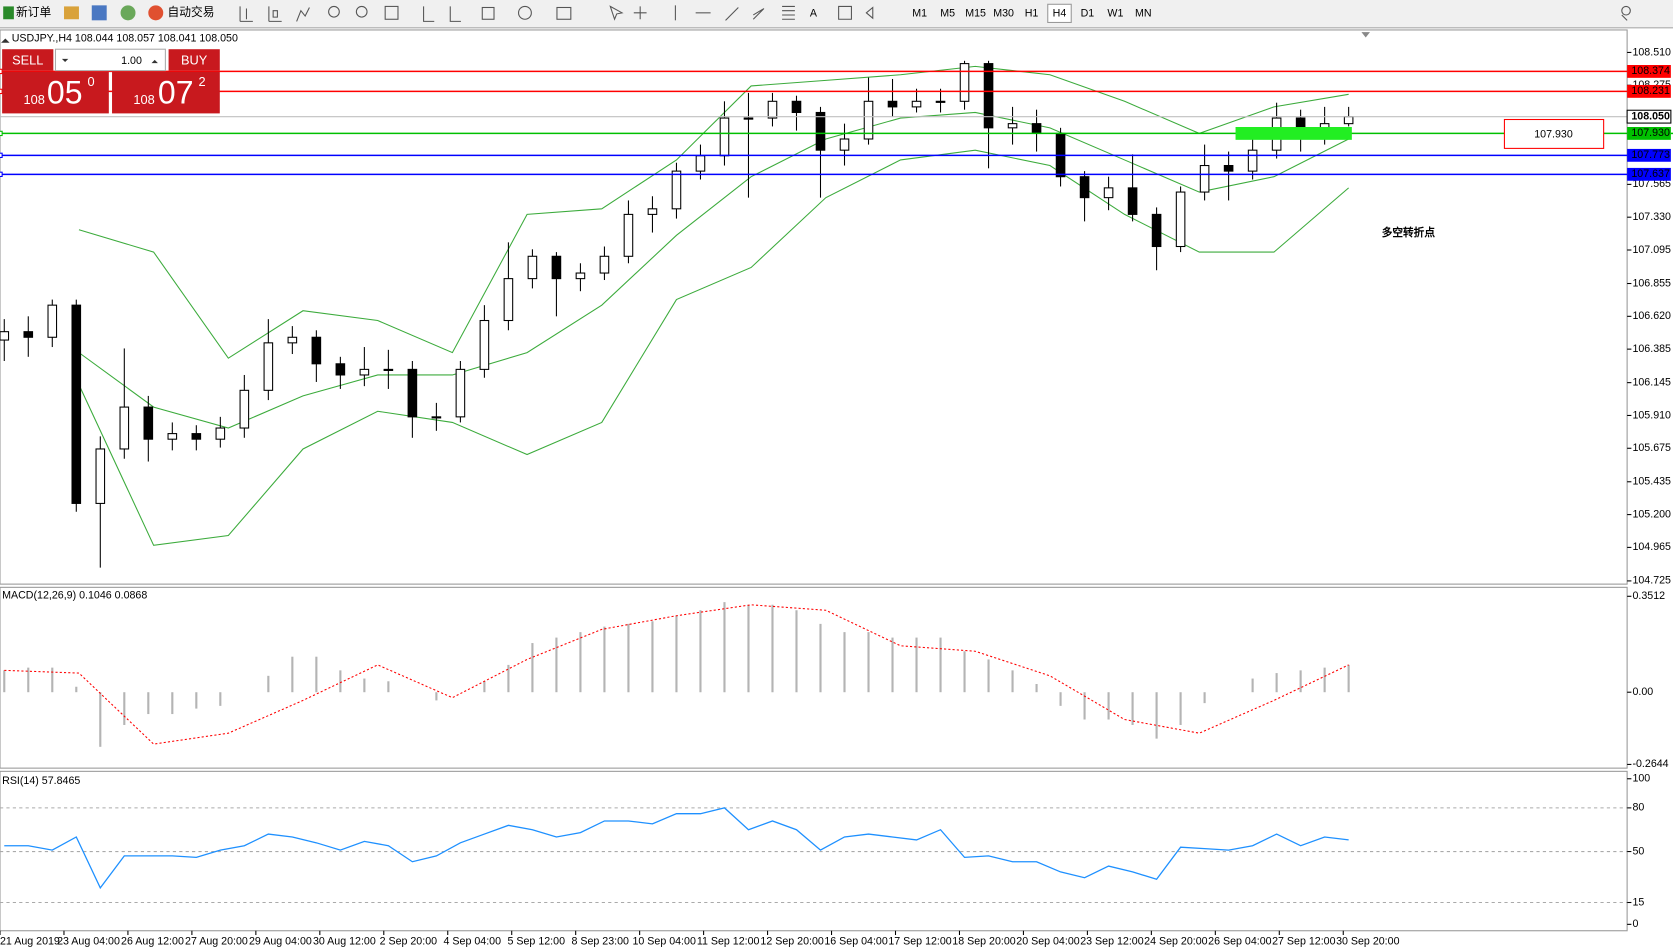 The image size is (1673, 950). What do you see at coordinates (191, 12) in the screenshot?
I see `auto-trading-button: 自动交易` at bounding box center [191, 12].